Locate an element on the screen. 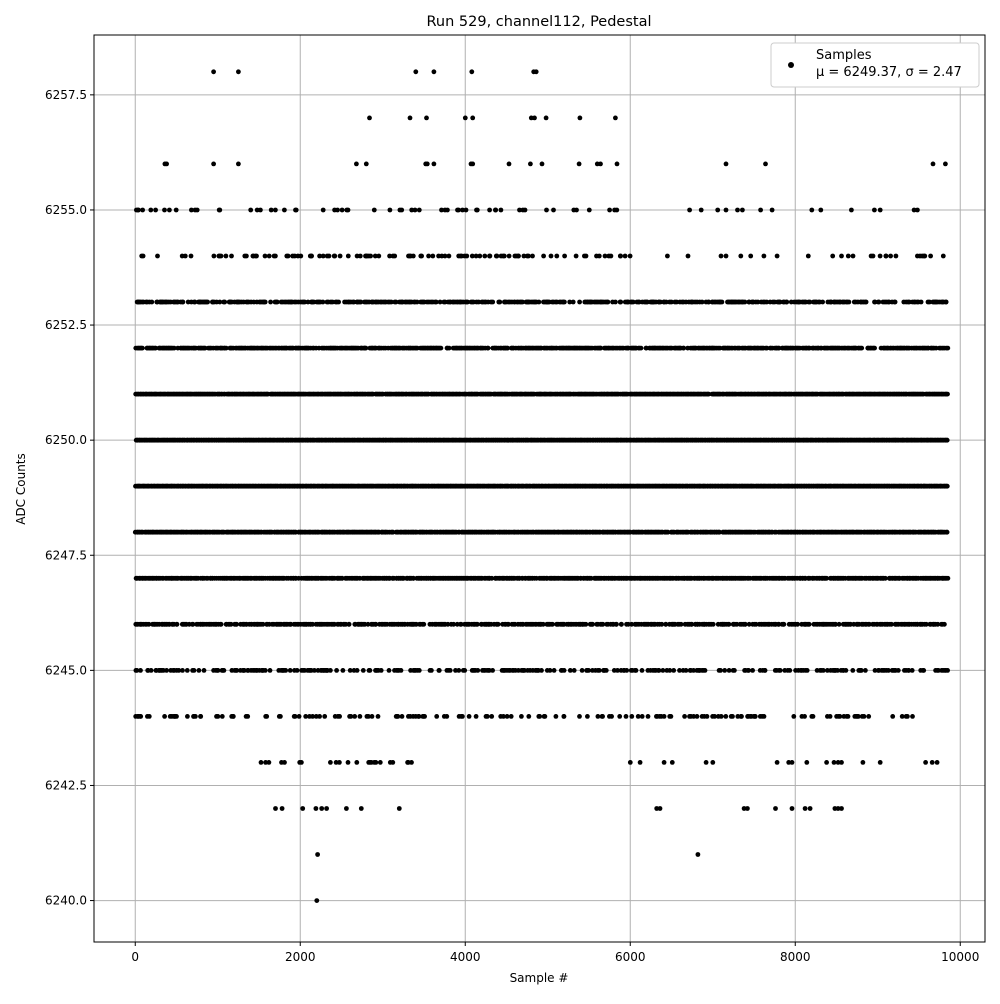  chart-title: Run 529, channel112, Pedestal is located at coordinates (538, 22).